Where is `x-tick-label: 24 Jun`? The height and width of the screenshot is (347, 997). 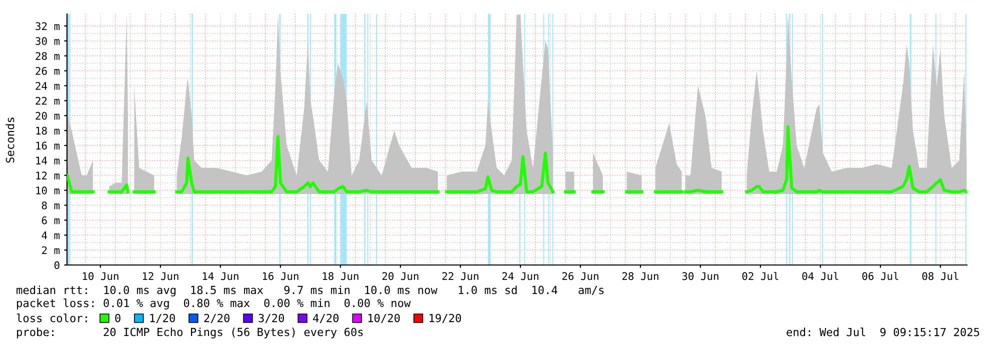 x-tick-label: 24 Jun is located at coordinates (520, 276).